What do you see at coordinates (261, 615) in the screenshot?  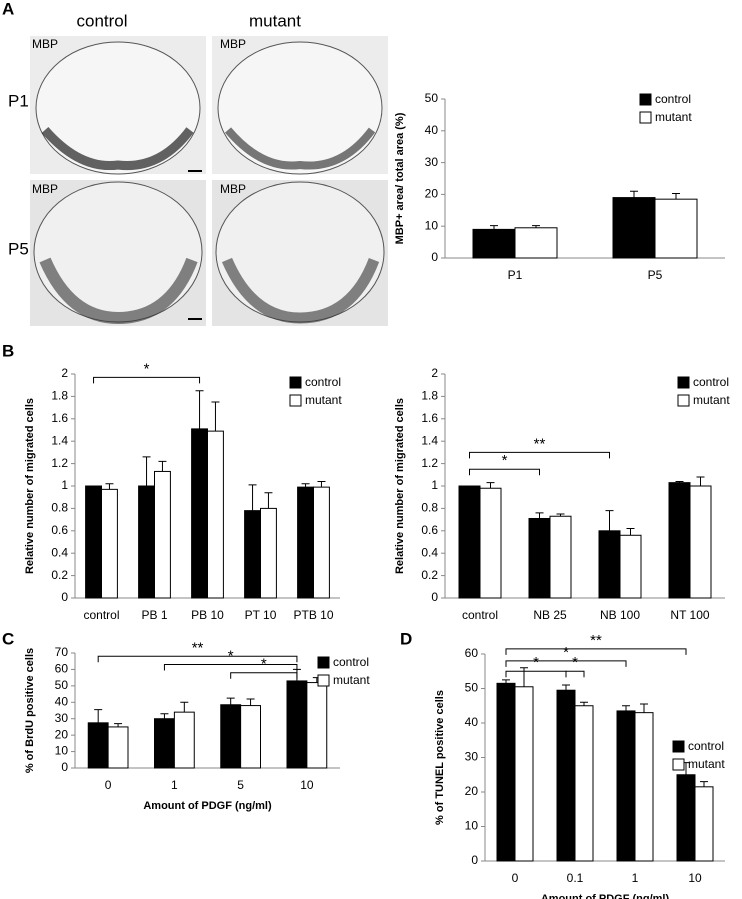 I see `x-tick-label: PT 10` at bounding box center [261, 615].